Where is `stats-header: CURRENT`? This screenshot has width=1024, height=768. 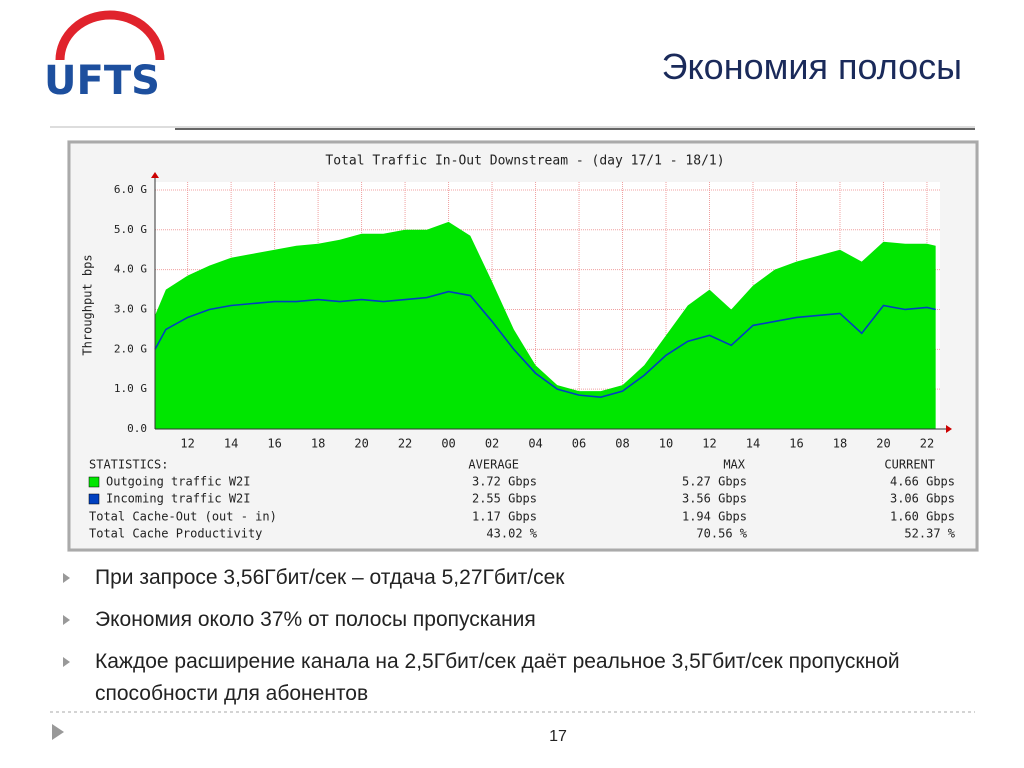
stats-header: CURRENT is located at coordinates (909, 465).